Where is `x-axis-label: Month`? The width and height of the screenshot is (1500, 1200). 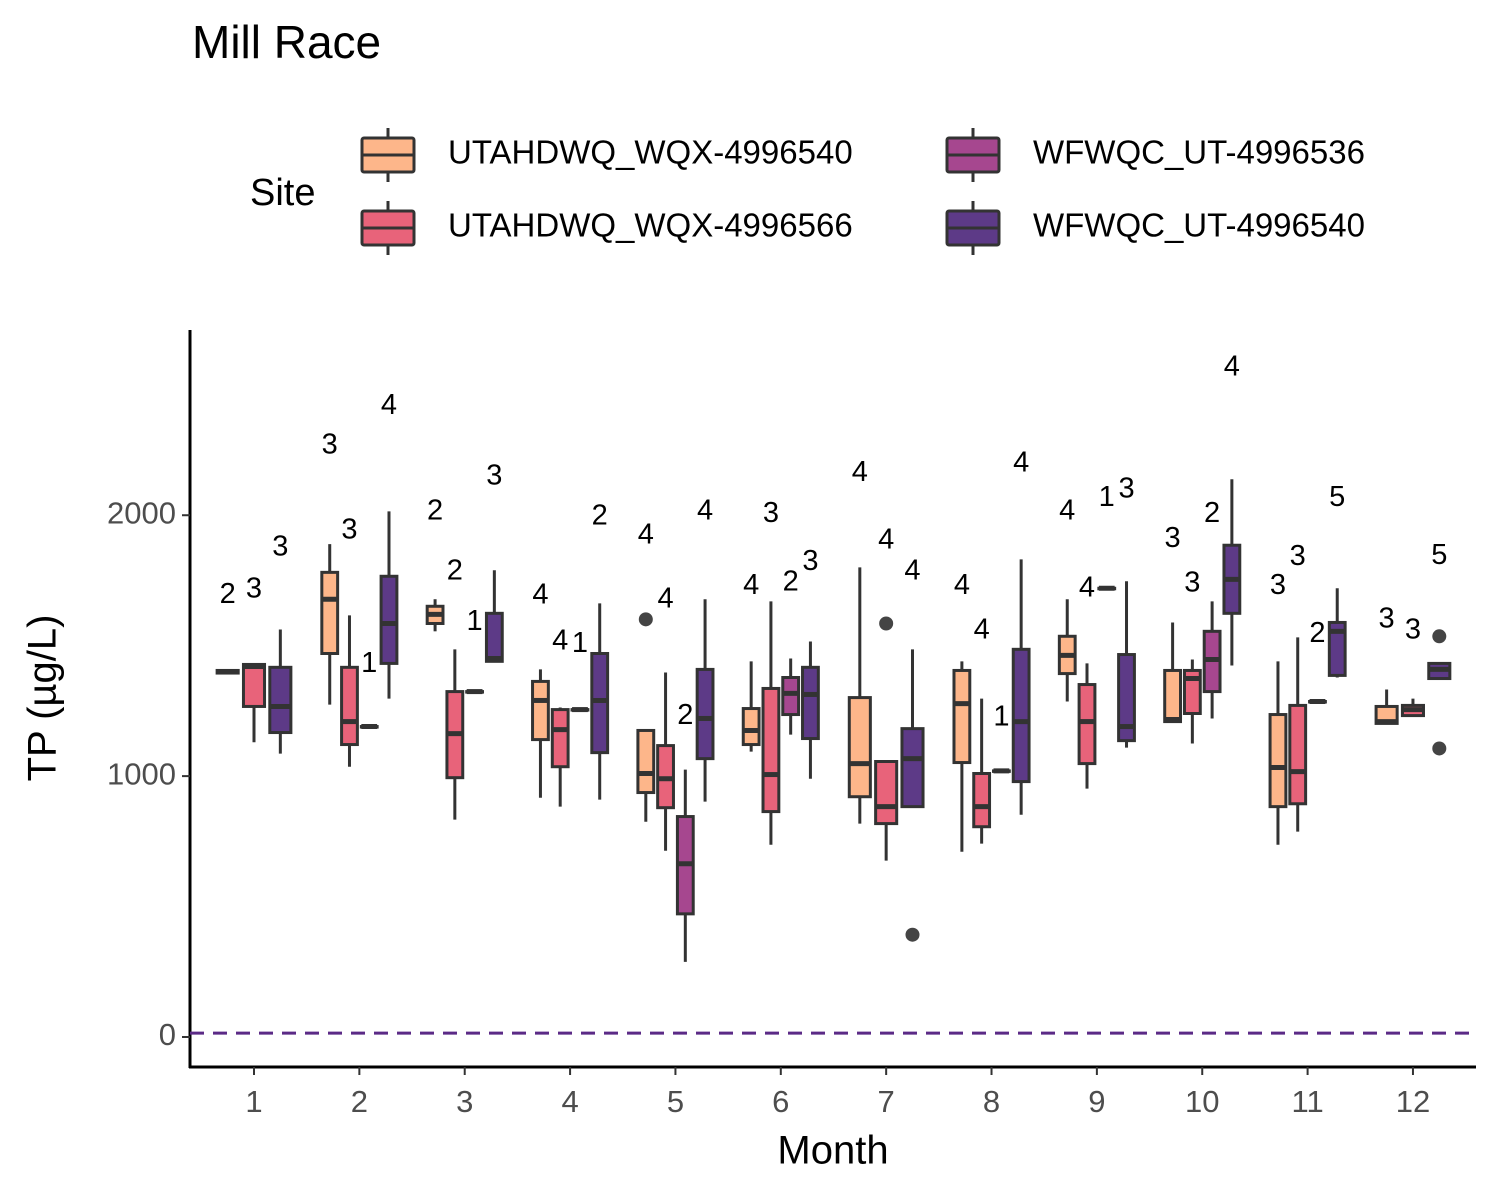
x-axis-label: Month is located at coordinates (832, 1151).